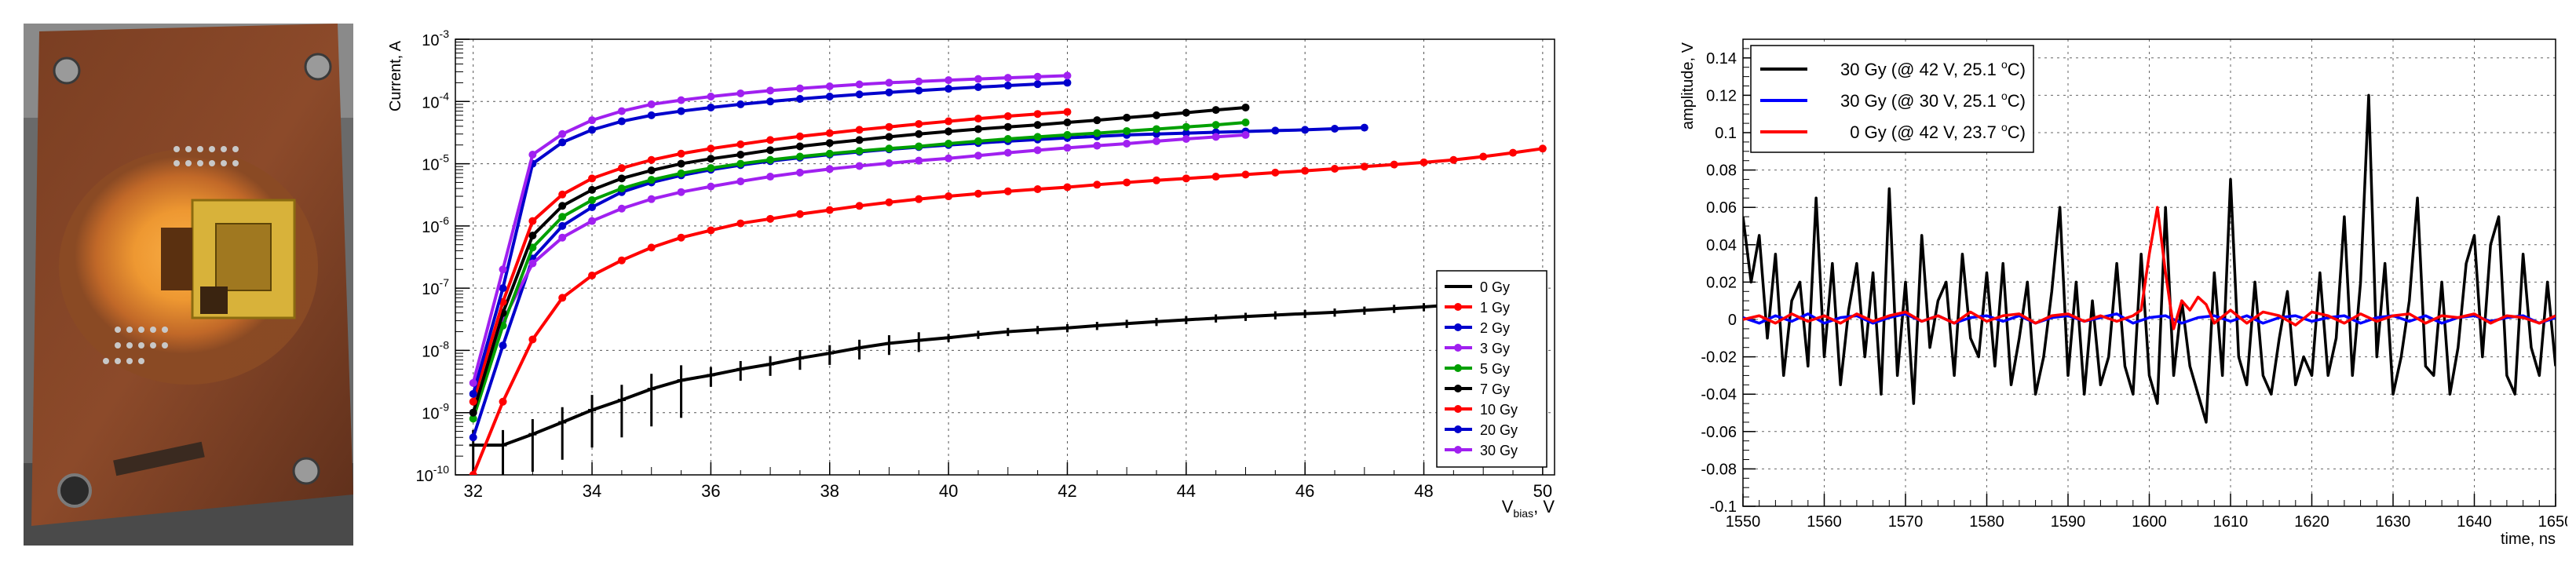 The height and width of the screenshot is (562, 2576). Describe the element at coordinates (592, 491) in the screenshot. I see `x-tick-label: 34` at that location.